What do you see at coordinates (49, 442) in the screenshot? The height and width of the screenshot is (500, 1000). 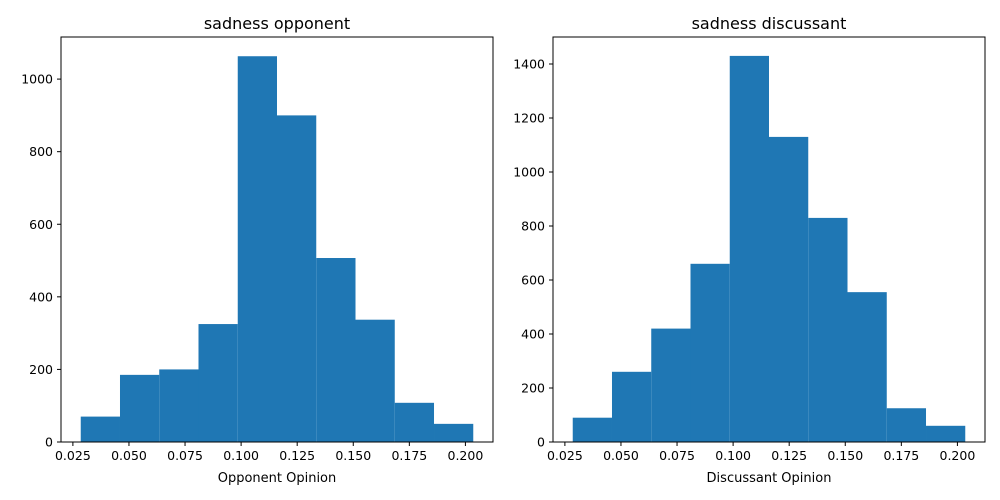 I see `left-y-tick-label: 0` at bounding box center [49, 442].